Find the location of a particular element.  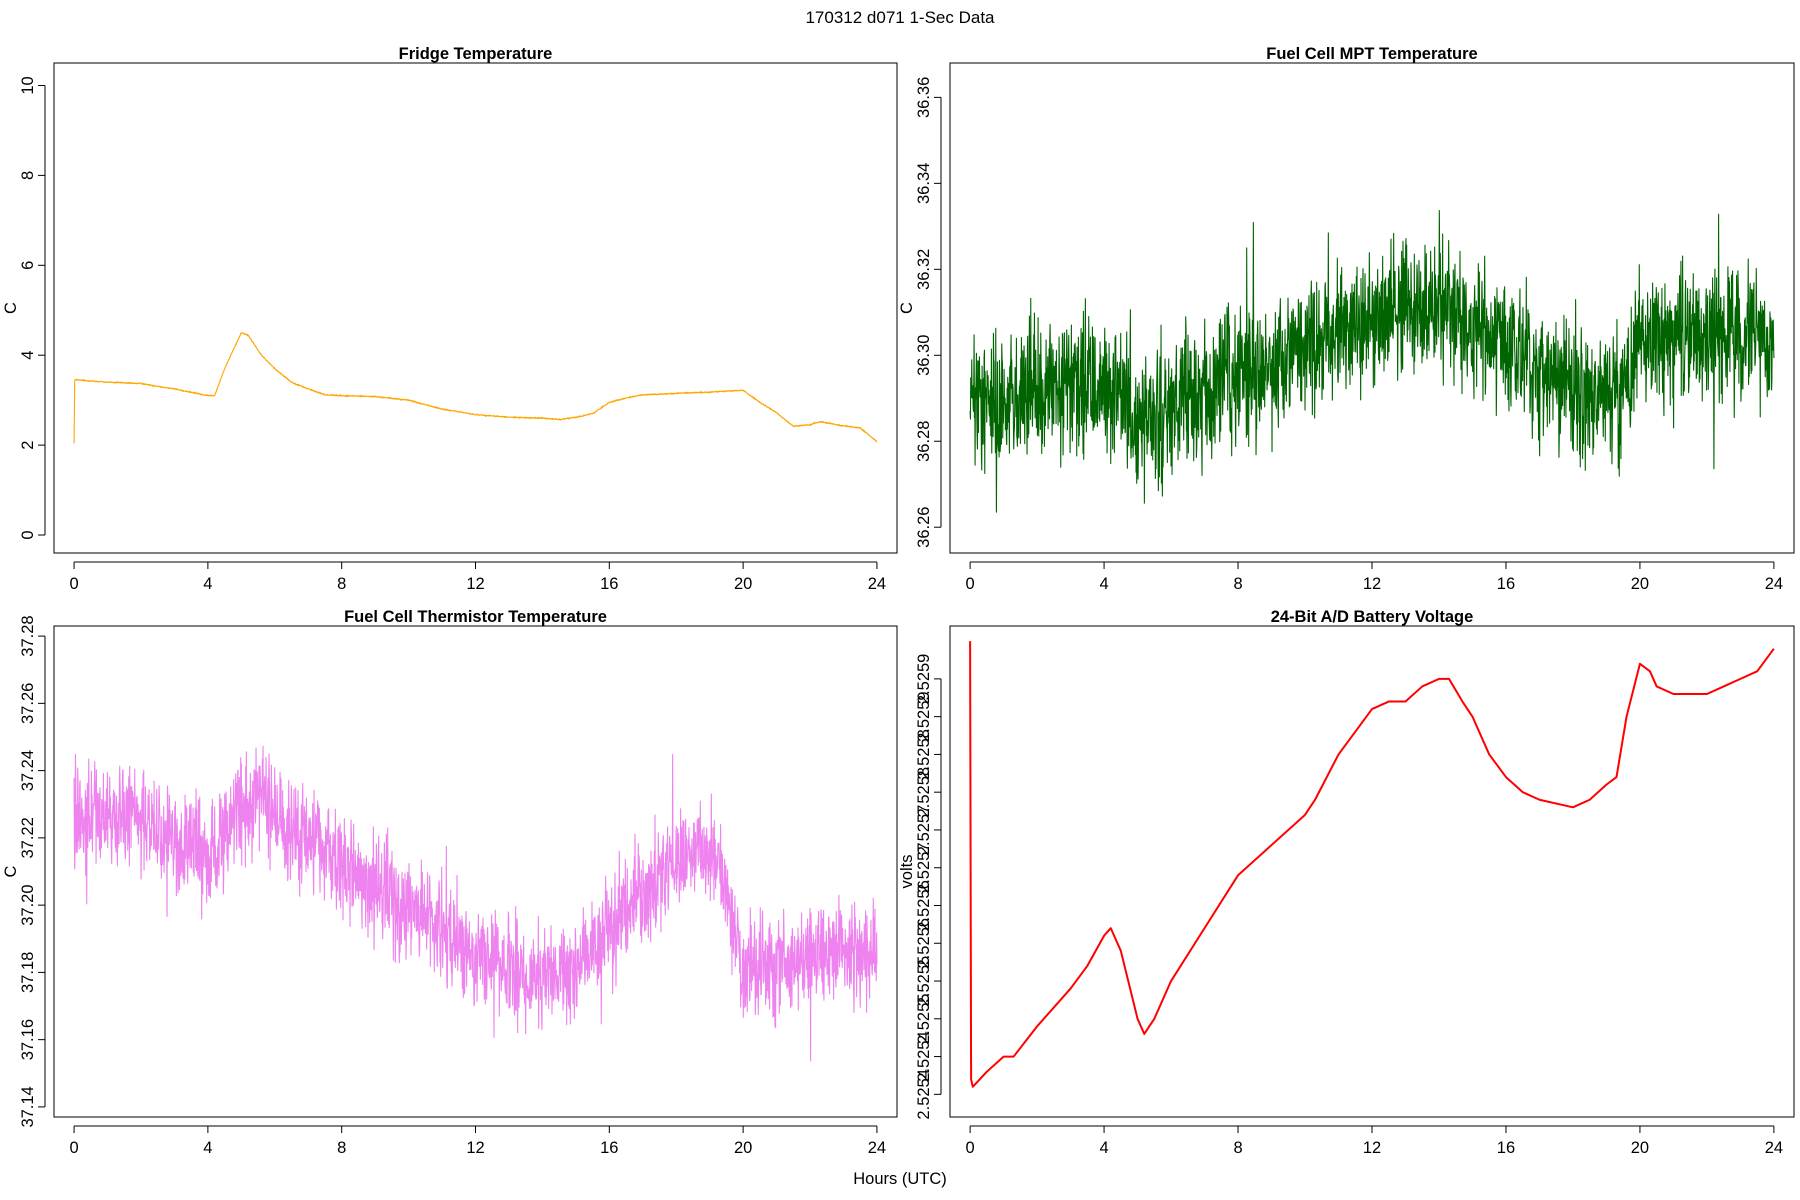

y-tick-label: 36.28 is located at coordinates (924, 441).